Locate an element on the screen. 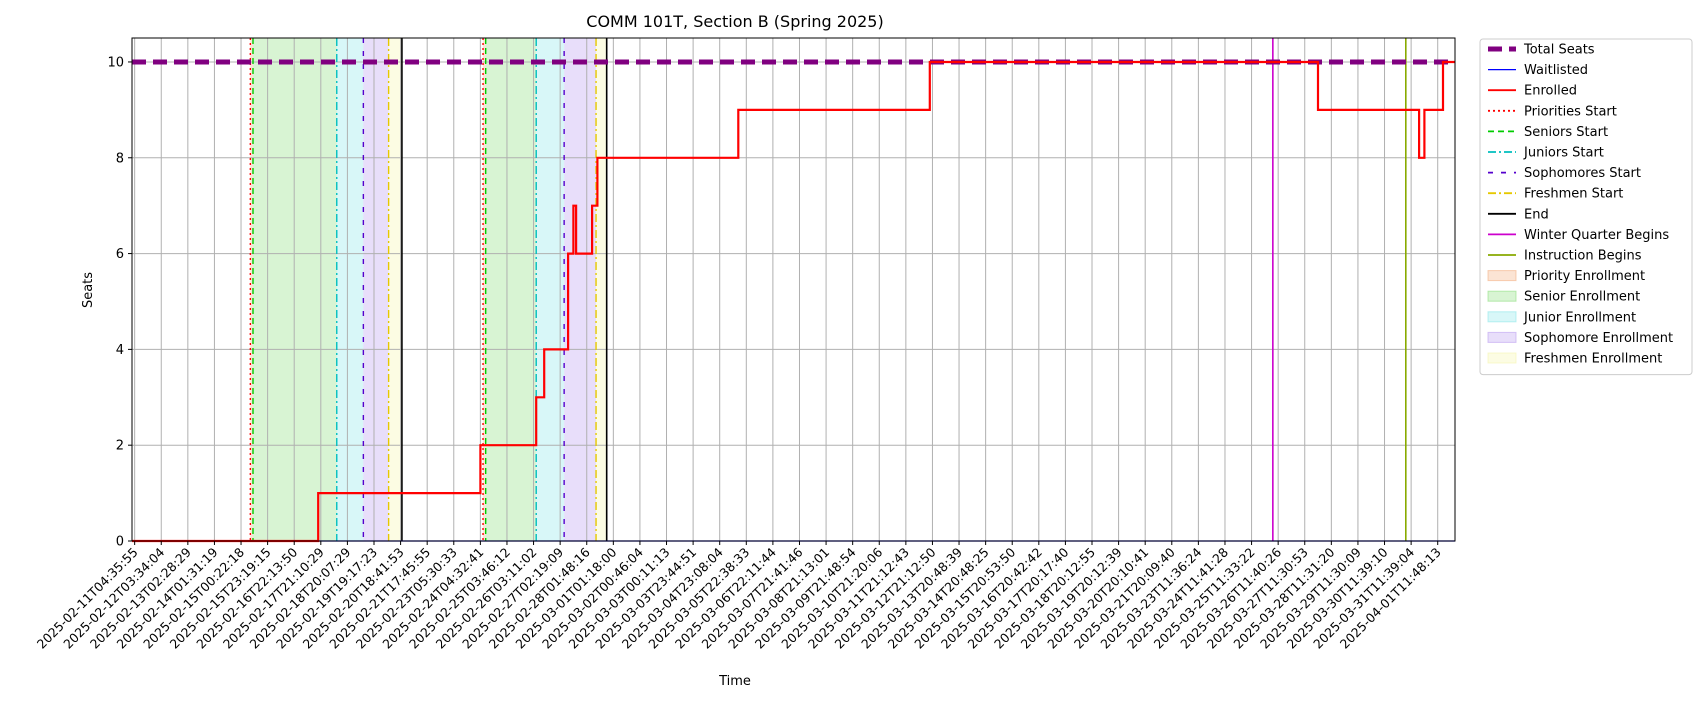 The width and height of the screenshot is (1700, 704). legend-label: Juniors Start is located at coordinates (1563, 153).